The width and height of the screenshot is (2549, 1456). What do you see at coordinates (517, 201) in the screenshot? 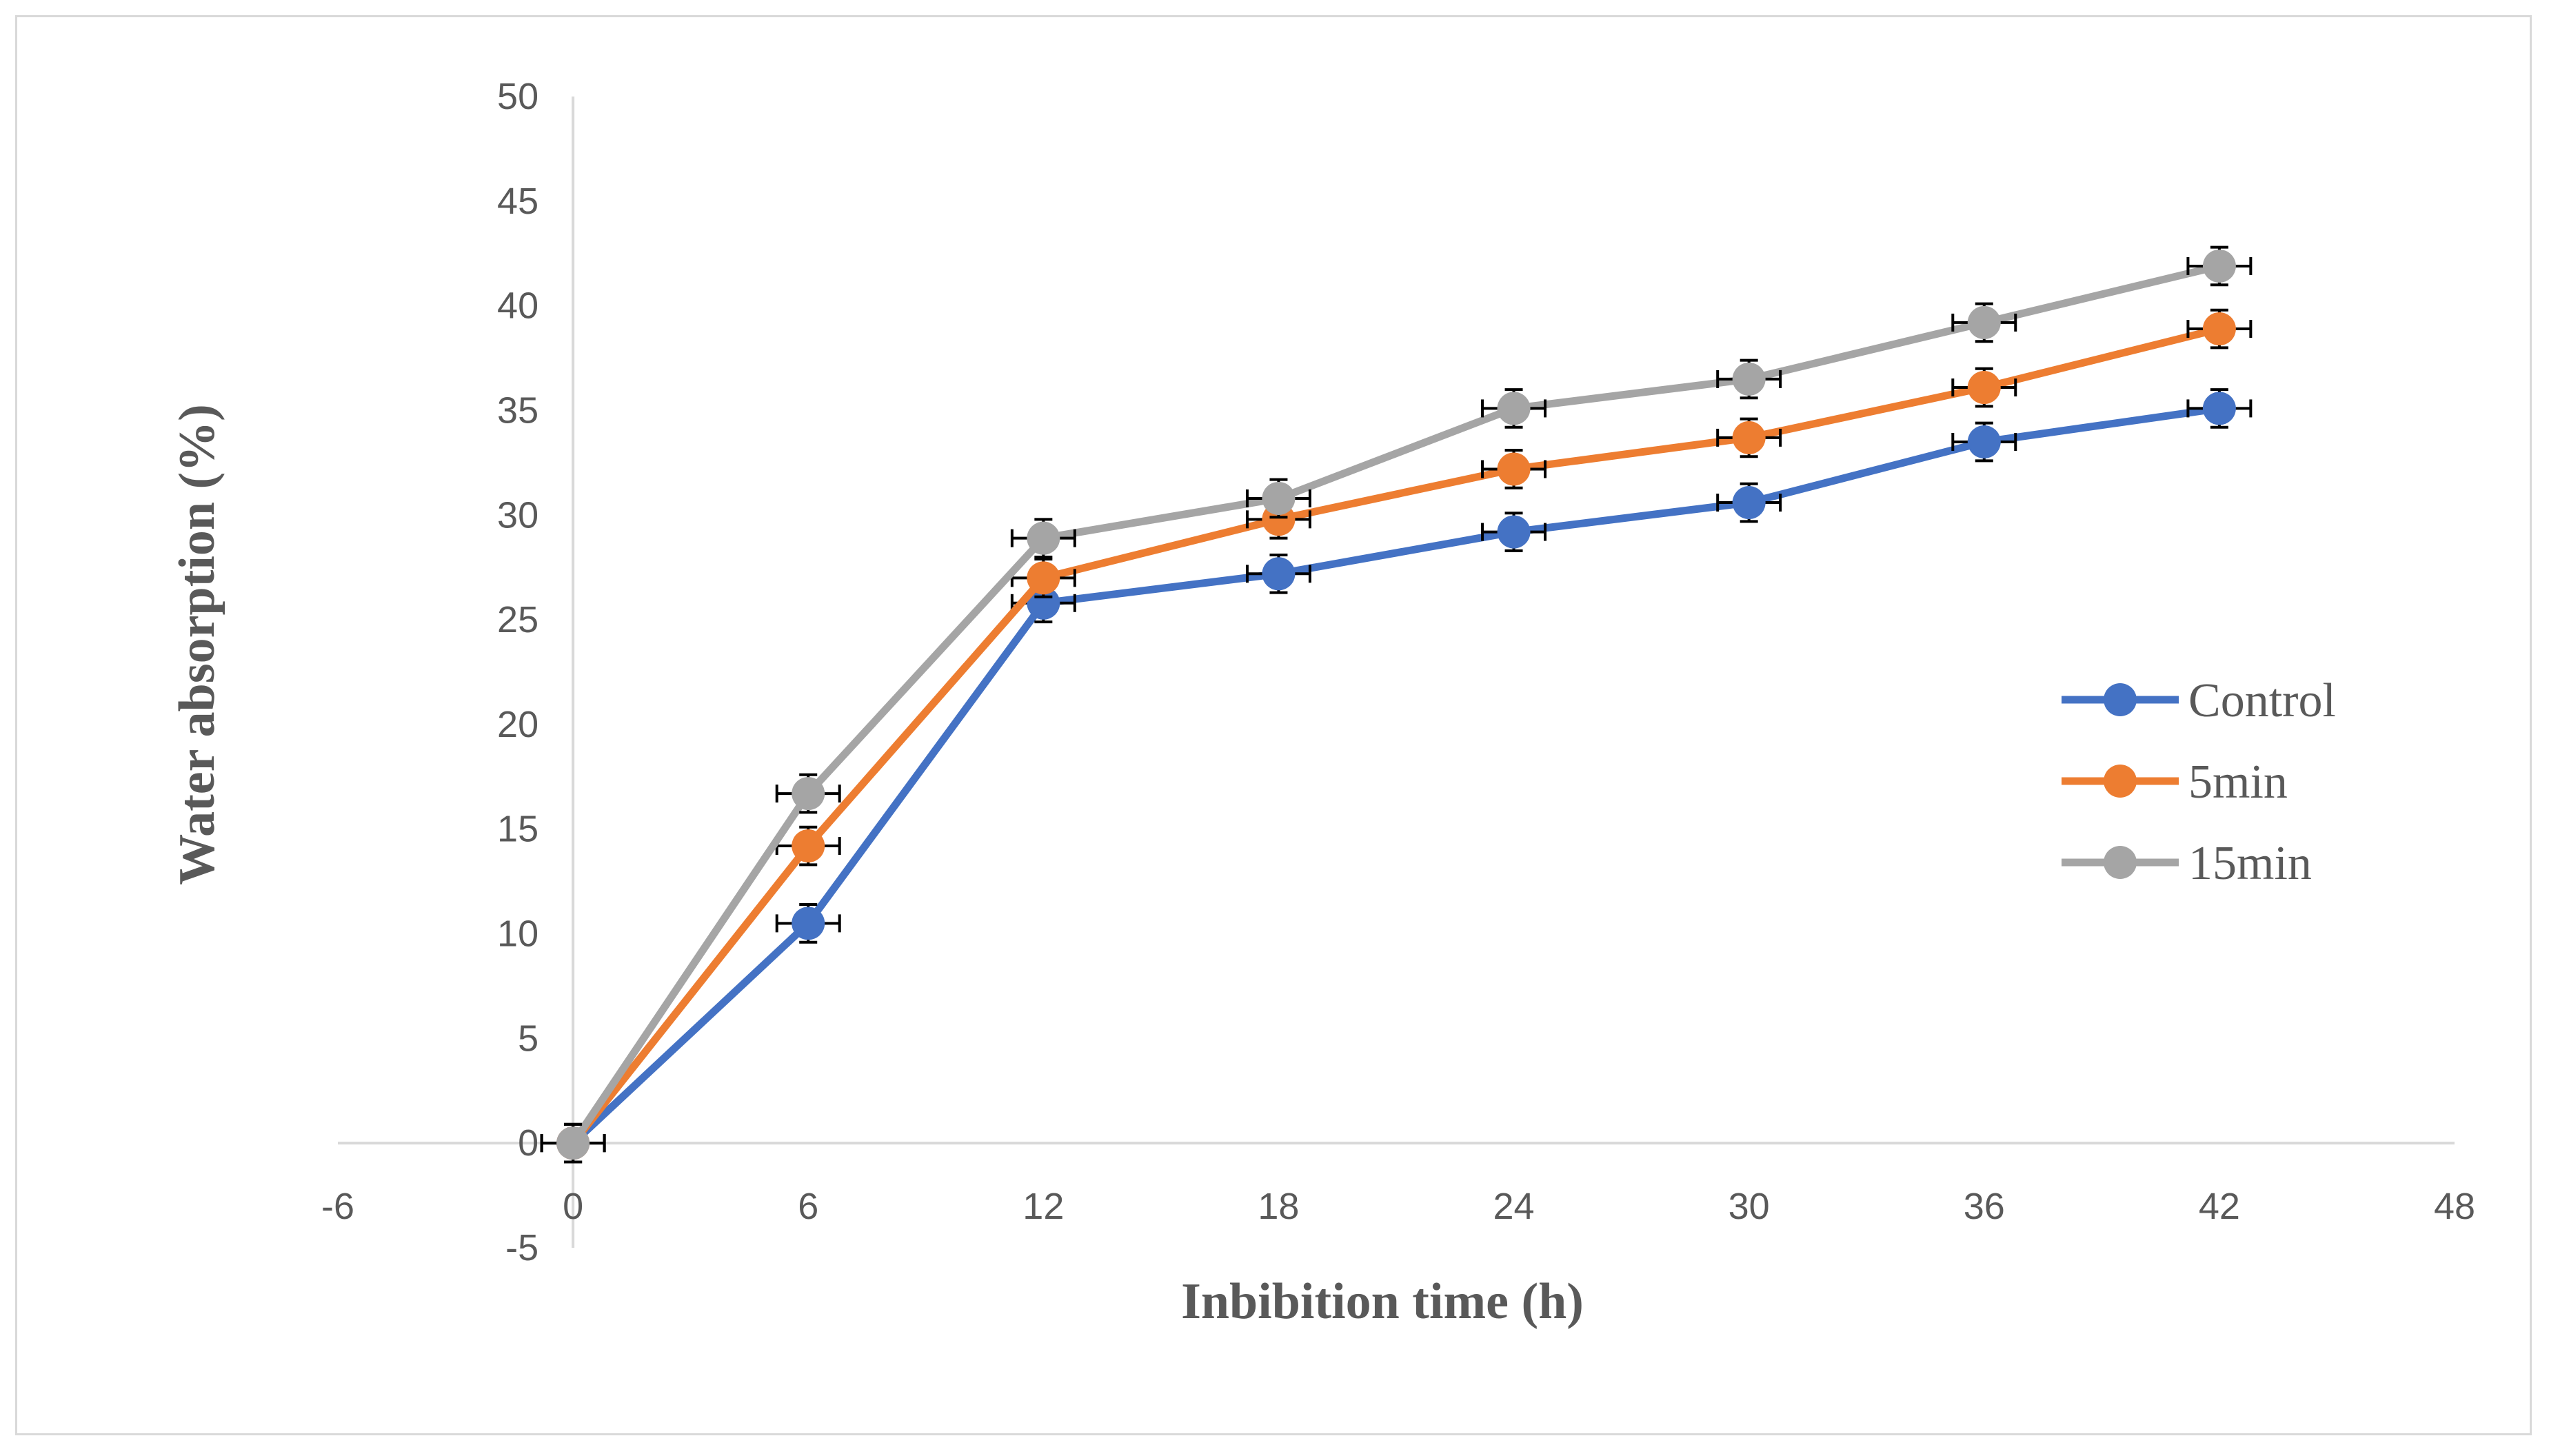
I see `y-tick-label: 45` at bounding box center [517, 201].